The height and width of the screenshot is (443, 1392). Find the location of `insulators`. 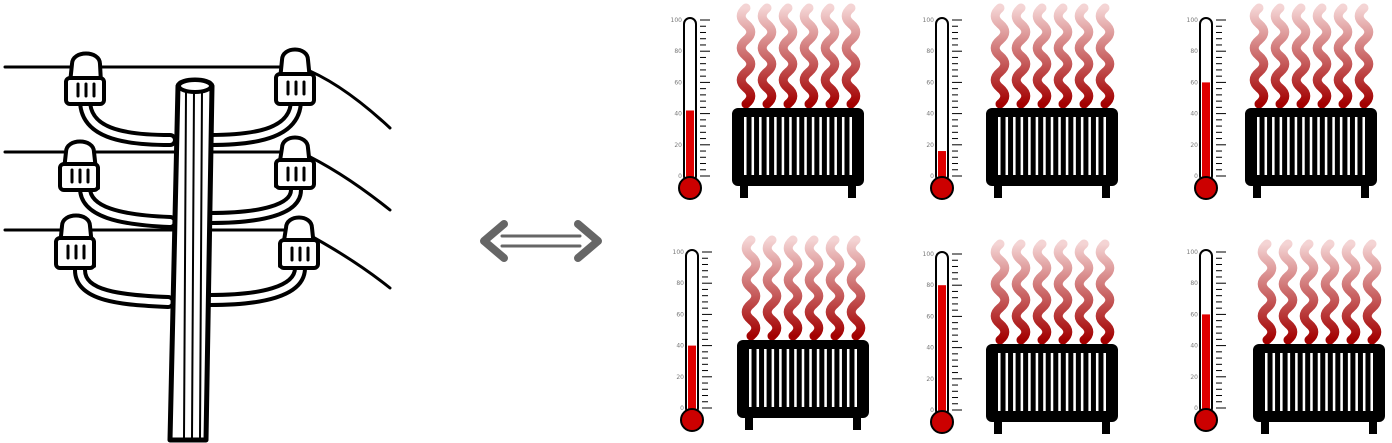

insulators is located at coordinates (187, 158).